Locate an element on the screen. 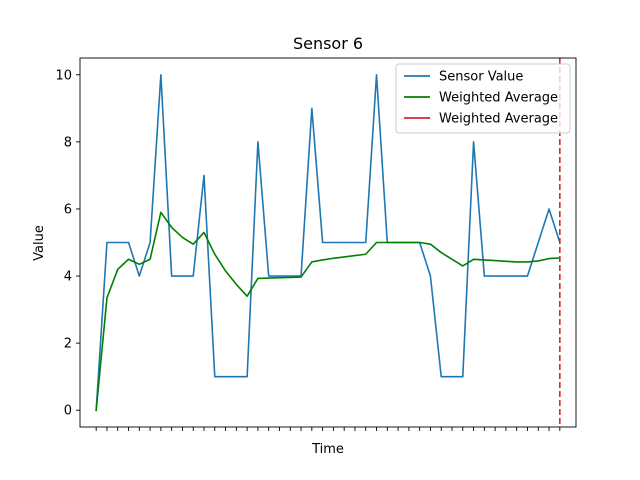 Image resolution: width=640 pixels, height=480 pixels. y-axis-label: Value is located at coordinates (39, 243).